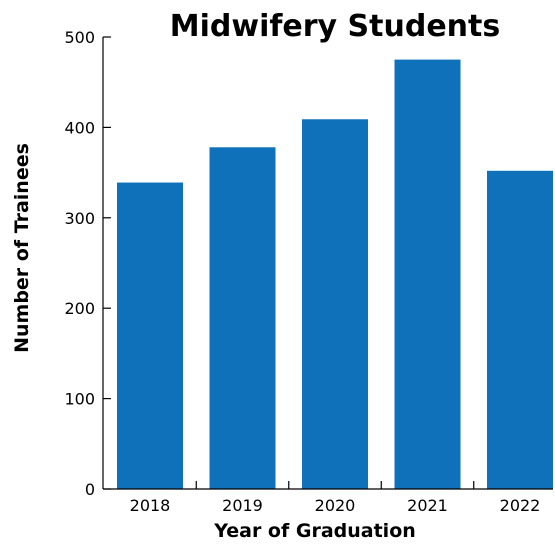 Image resolution: width=555 pixels, height=547 pixels. Describe the element at coordinates (335, 26) in the screenshot. I see `chart-title: Midwifery Students` at that location.